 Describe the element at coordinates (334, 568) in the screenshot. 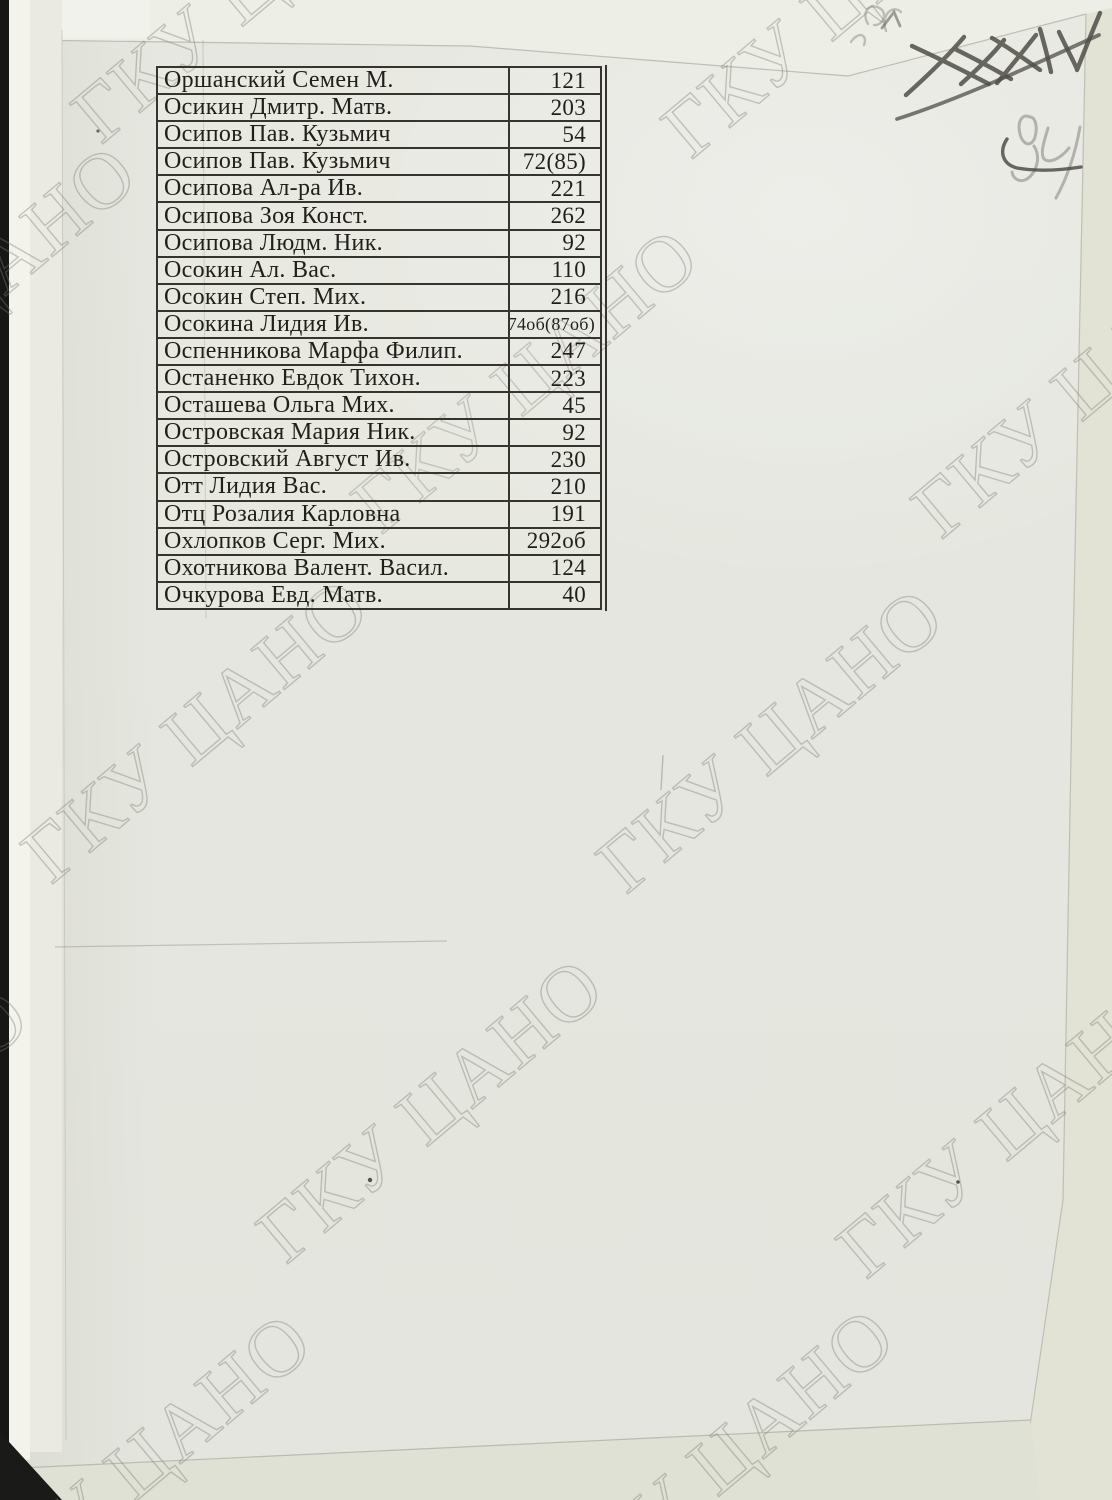

I see `person-name-cell: Охотникова Валент. Васил.` at that location.